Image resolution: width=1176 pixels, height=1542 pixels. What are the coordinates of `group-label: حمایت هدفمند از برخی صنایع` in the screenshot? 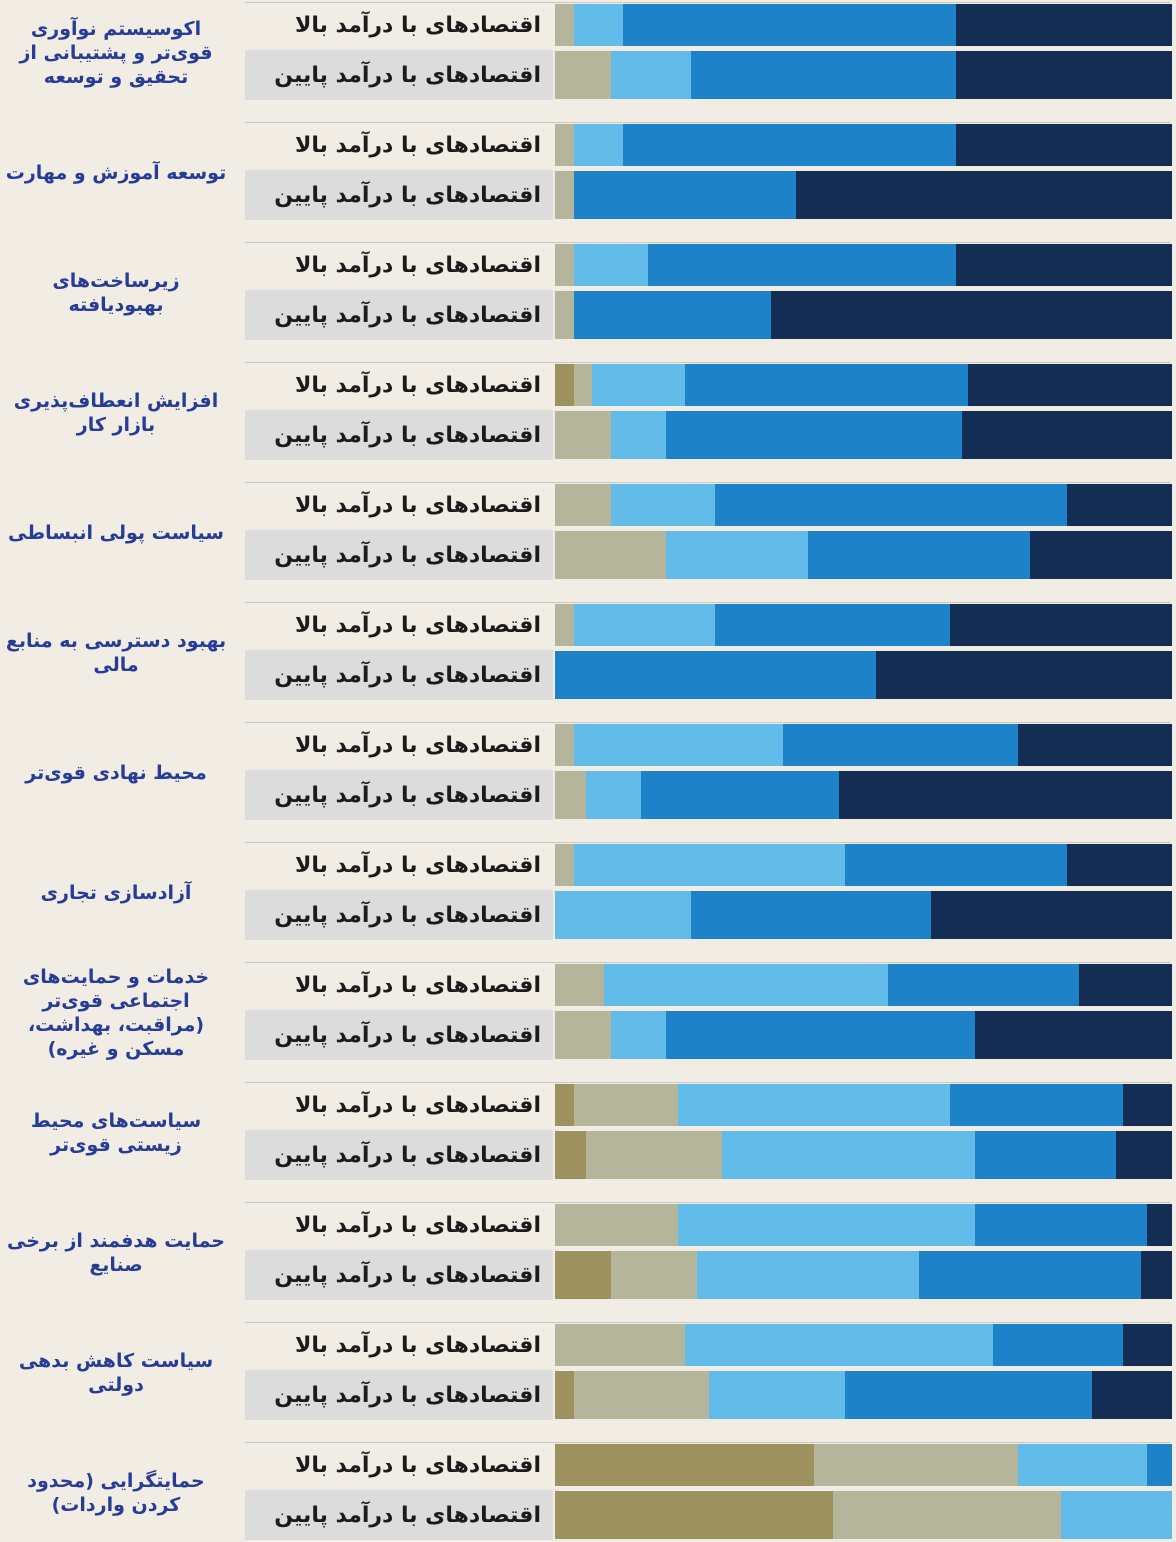 It's located at (116, 1253).